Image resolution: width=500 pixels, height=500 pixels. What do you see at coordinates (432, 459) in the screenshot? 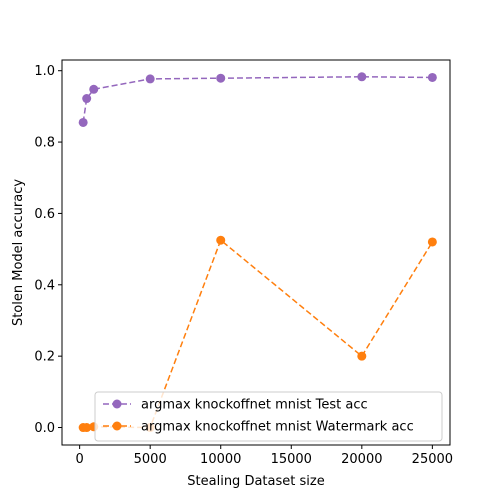
I see `x-tick-label: 25000` at bounding box center [432, 459].